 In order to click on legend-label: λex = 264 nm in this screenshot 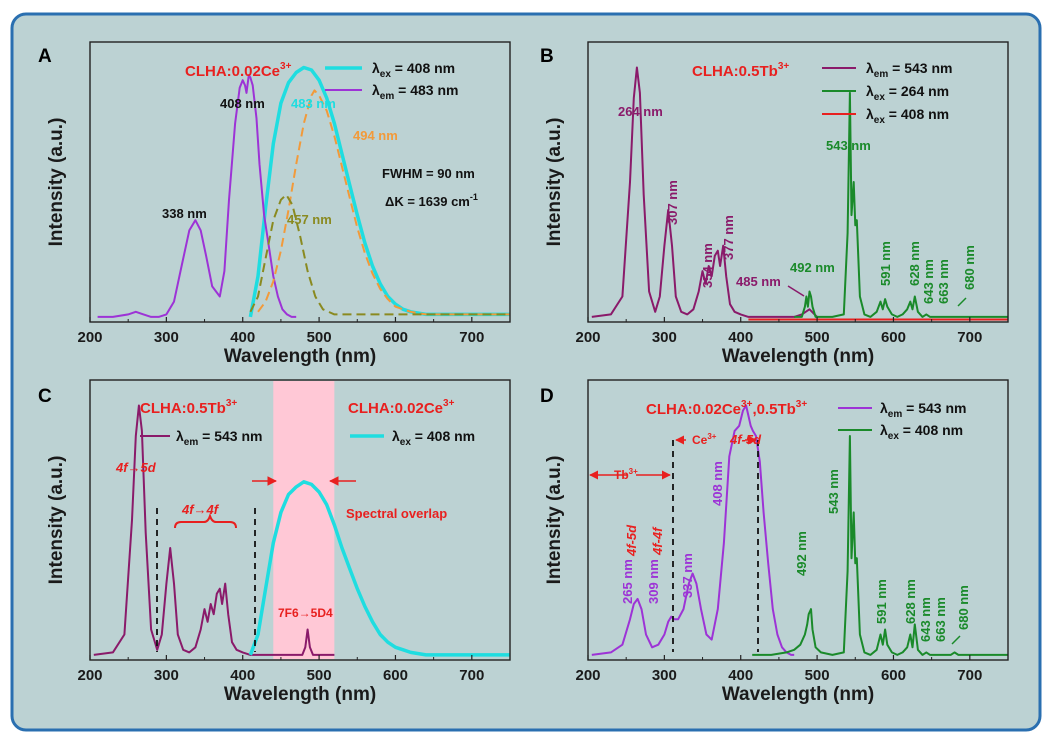, I will do `click(907, 93)`.